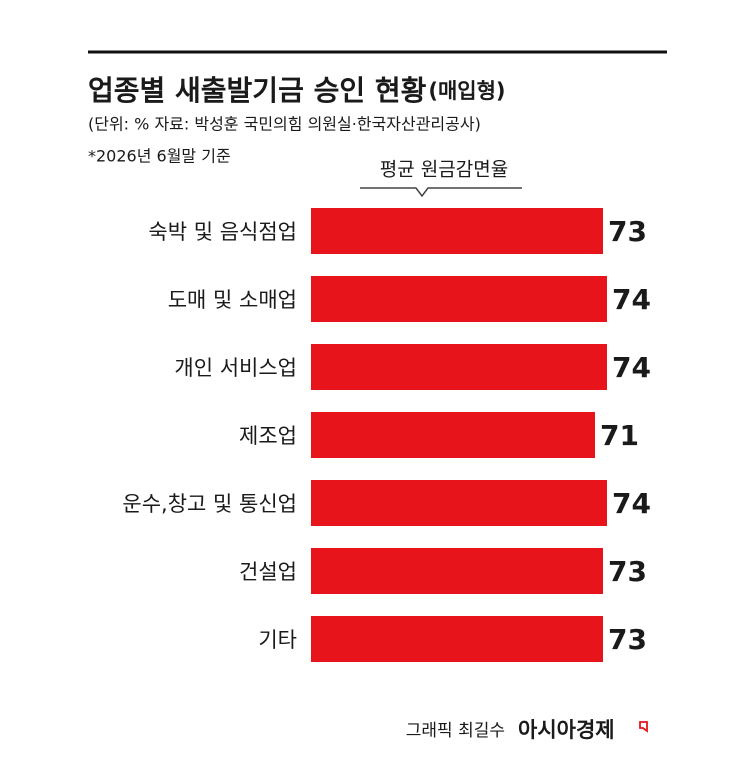  What do you see at coordinates (277, 640) in the screenshot?
I see `category-label: 기타` at bounding box center [277, 640].